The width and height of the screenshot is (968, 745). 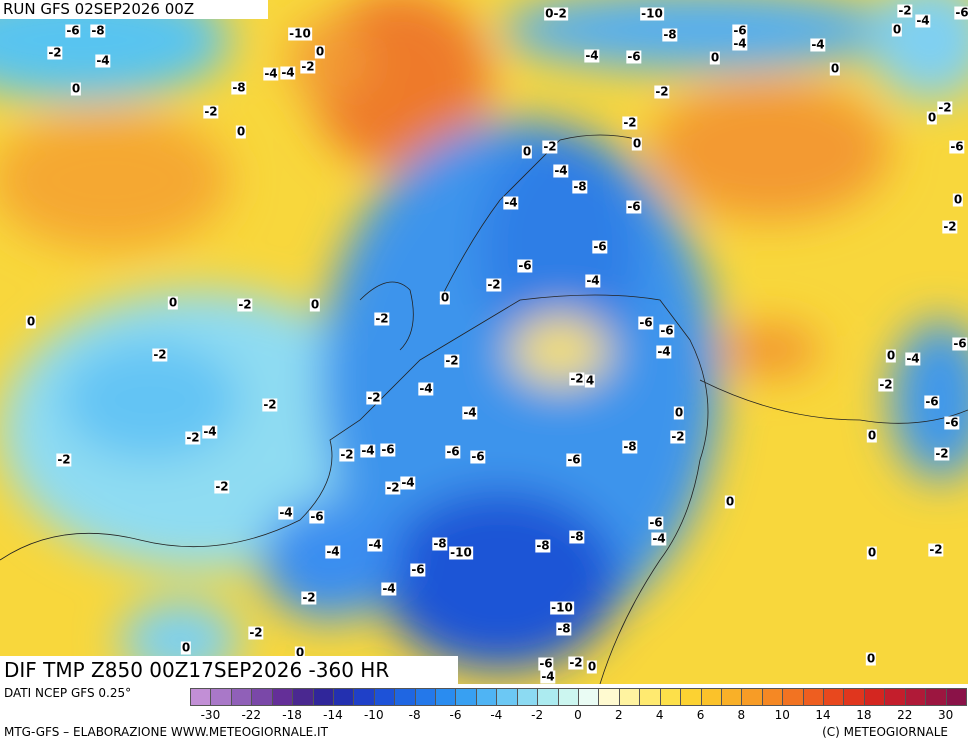 What do you see at coordinates (414, 715) in the screenshot?
I see `colorbar-label: -8` at bounding box center [414, 715].